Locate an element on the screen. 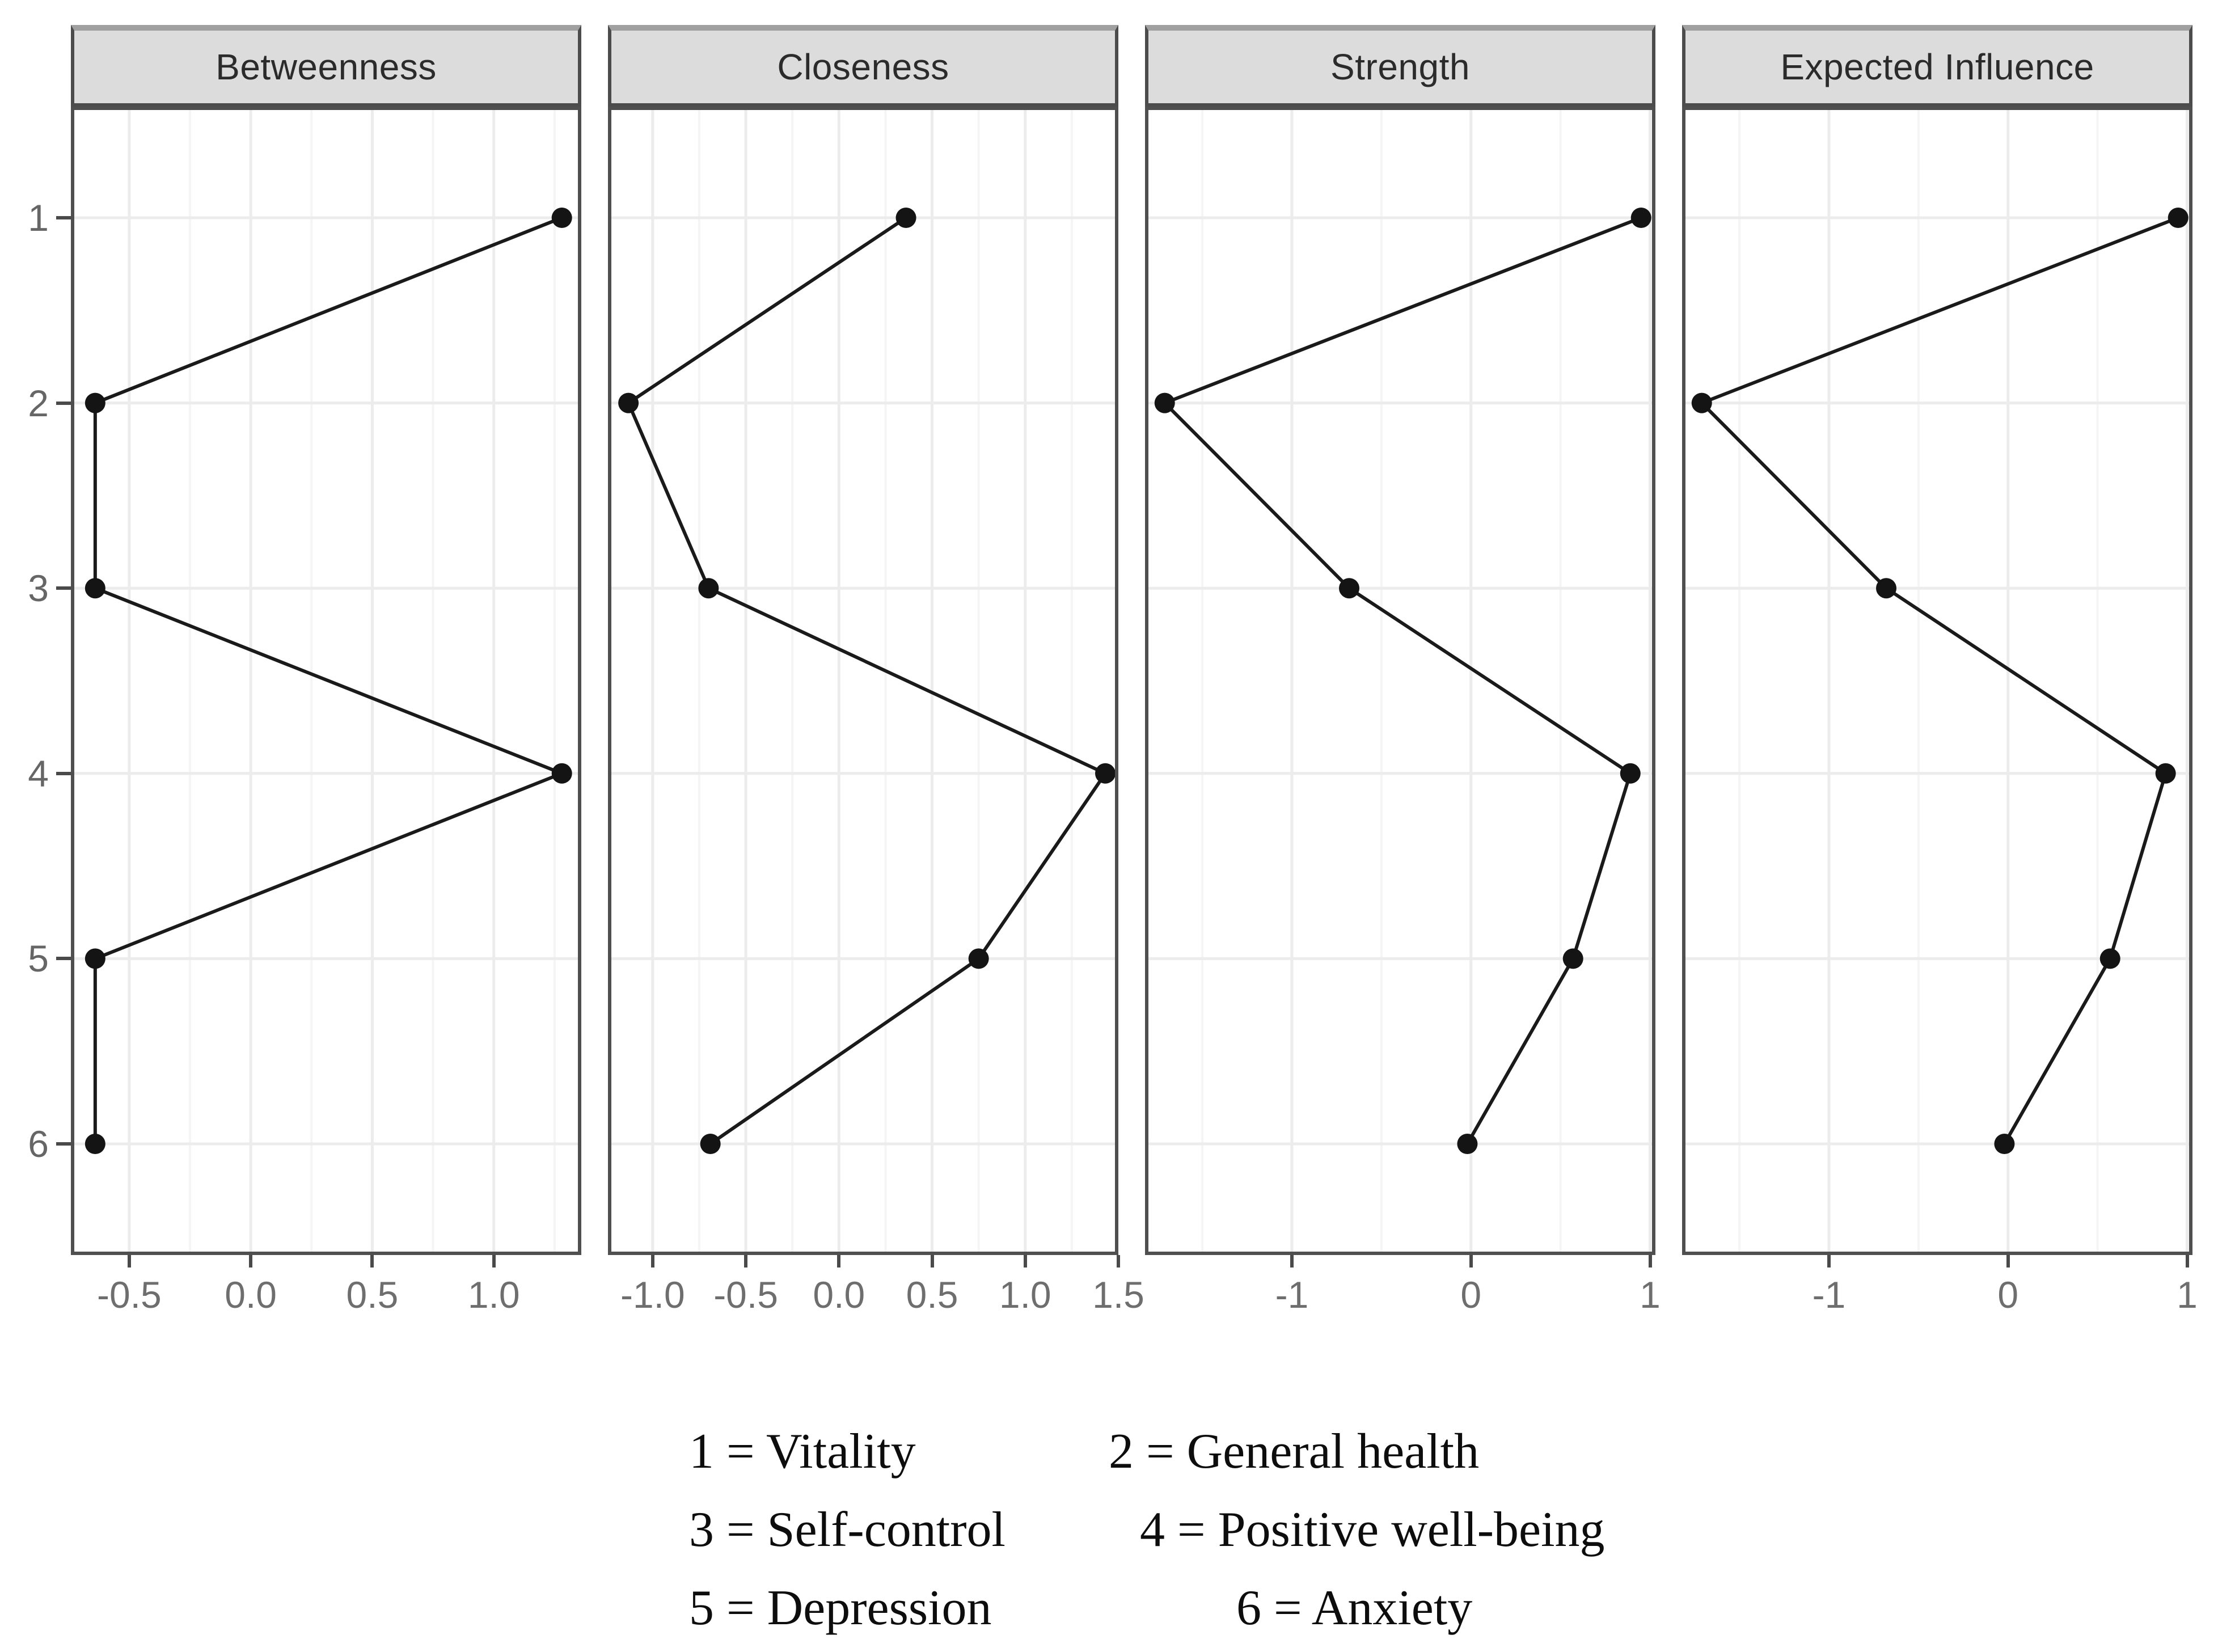  y-tick-label: 4 is located at coordinates (38, 773).